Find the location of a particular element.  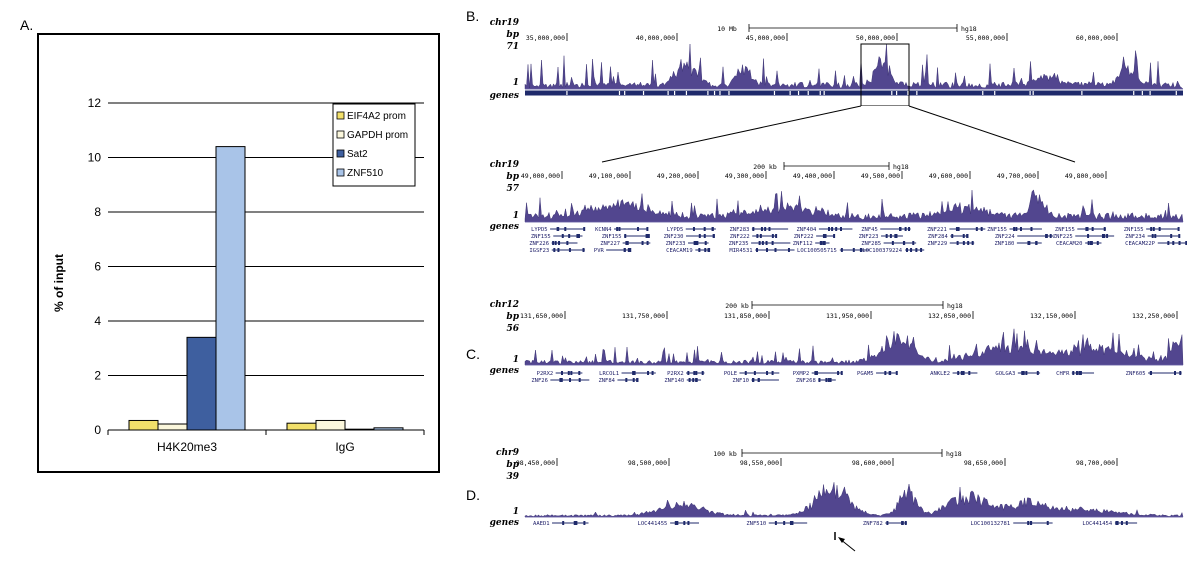

gene-label: PGAM5 is located at coordinates (865, 374).